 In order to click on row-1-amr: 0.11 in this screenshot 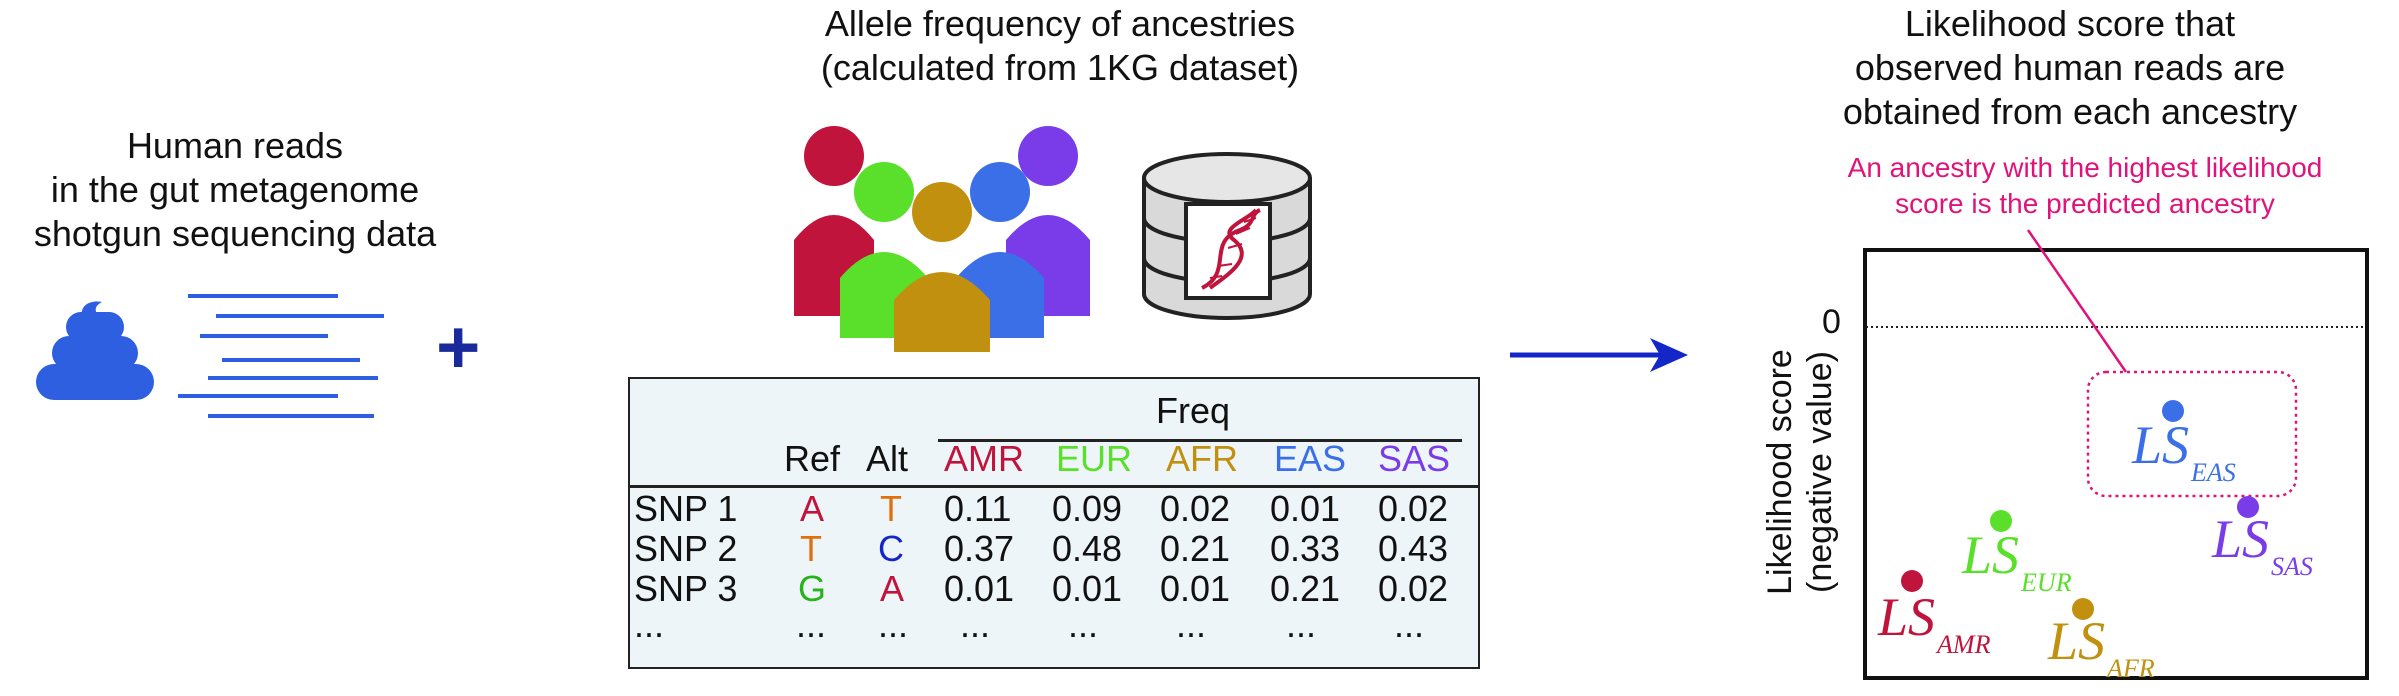, I will do `click(978, 508)`.